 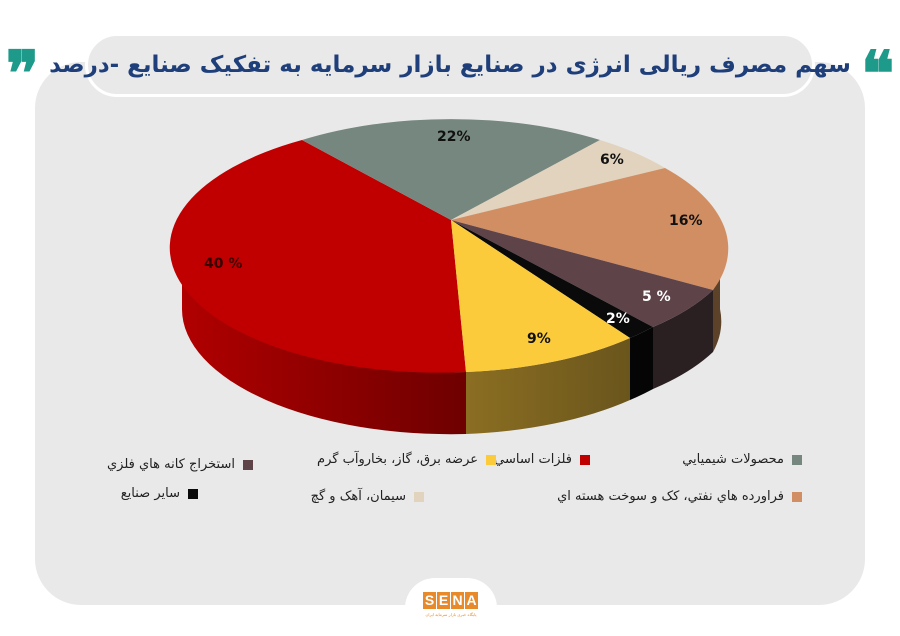 I want to click on legend-label: ساير صنايع, so click(x=150, y=493).